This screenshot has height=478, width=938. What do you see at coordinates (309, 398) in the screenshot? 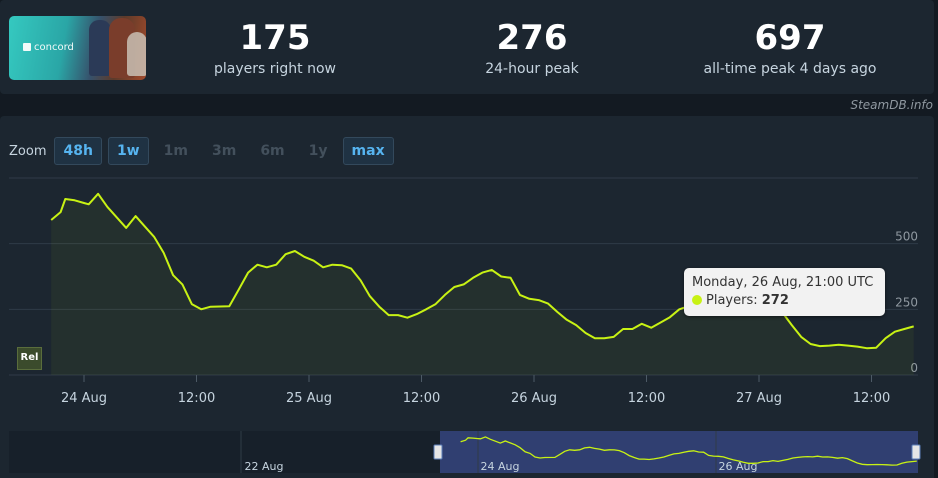
I see `x-tick-label: 25 Aug` at bounding box center [309, 398].